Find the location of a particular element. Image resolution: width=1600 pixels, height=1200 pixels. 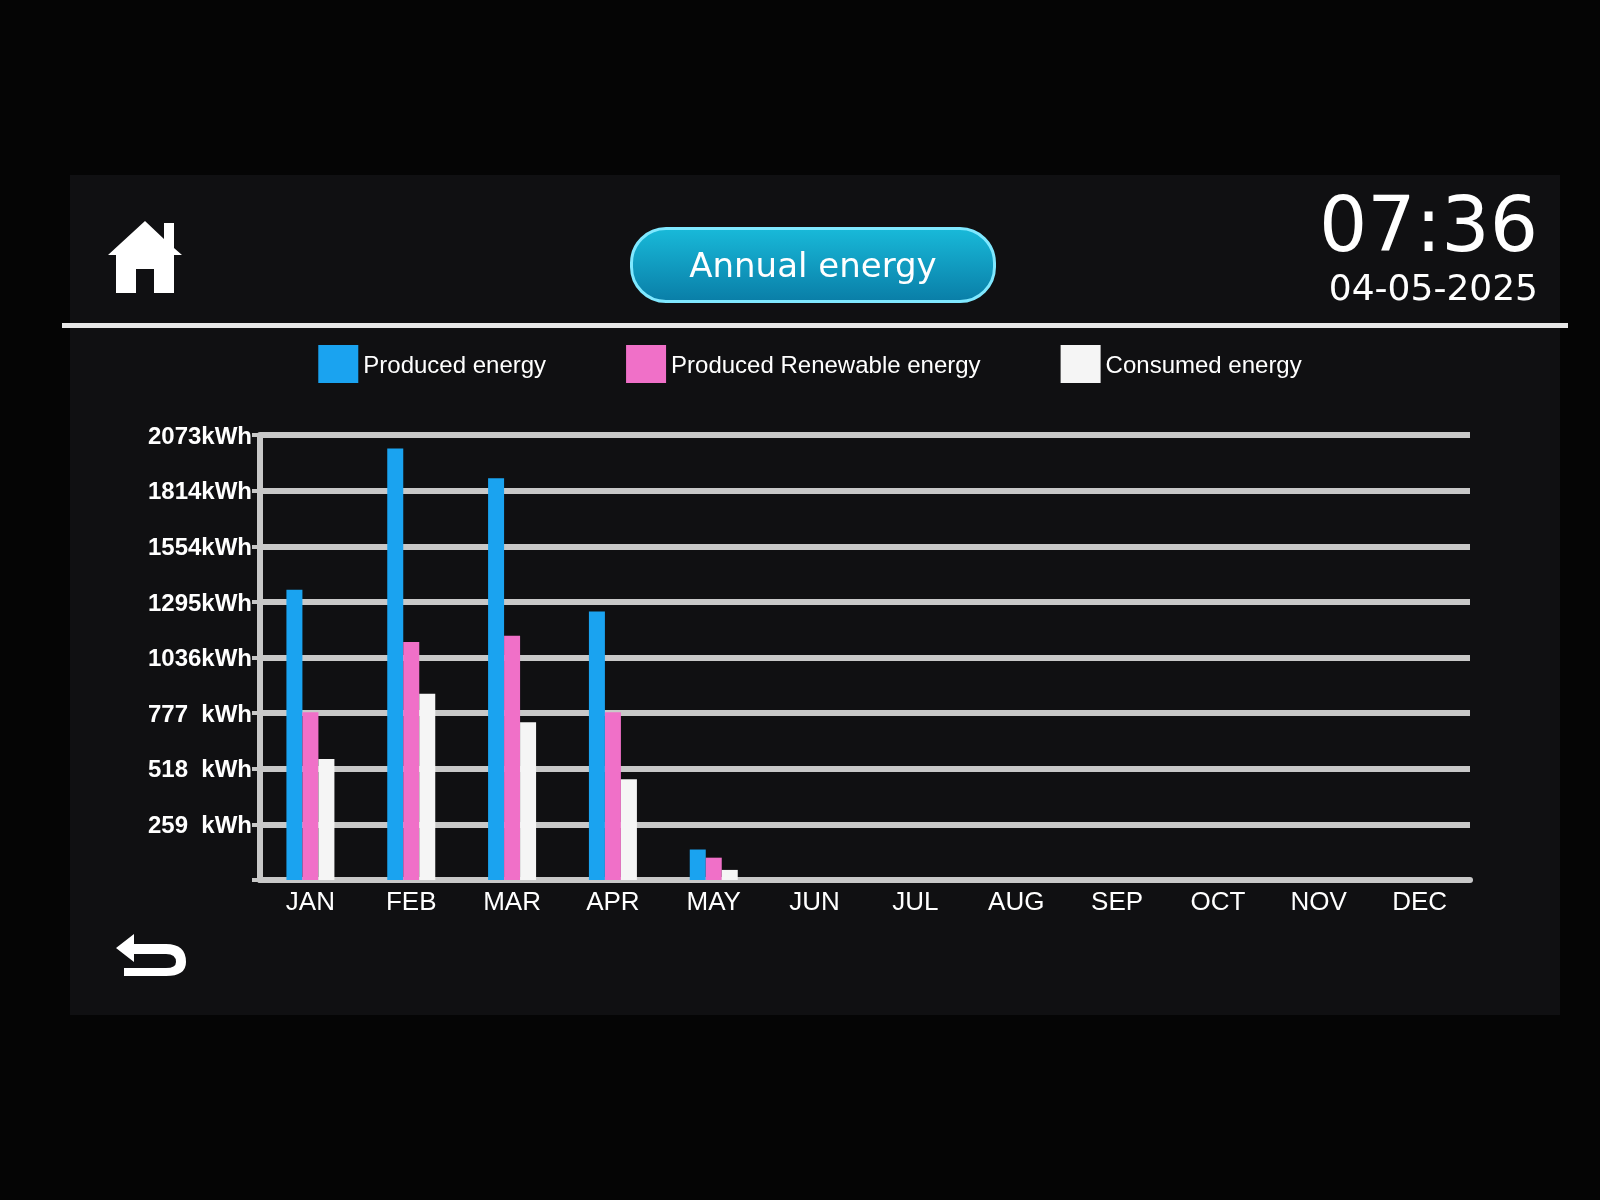

y-tick-label: 2073kWh is located at coordinates (199, 435).